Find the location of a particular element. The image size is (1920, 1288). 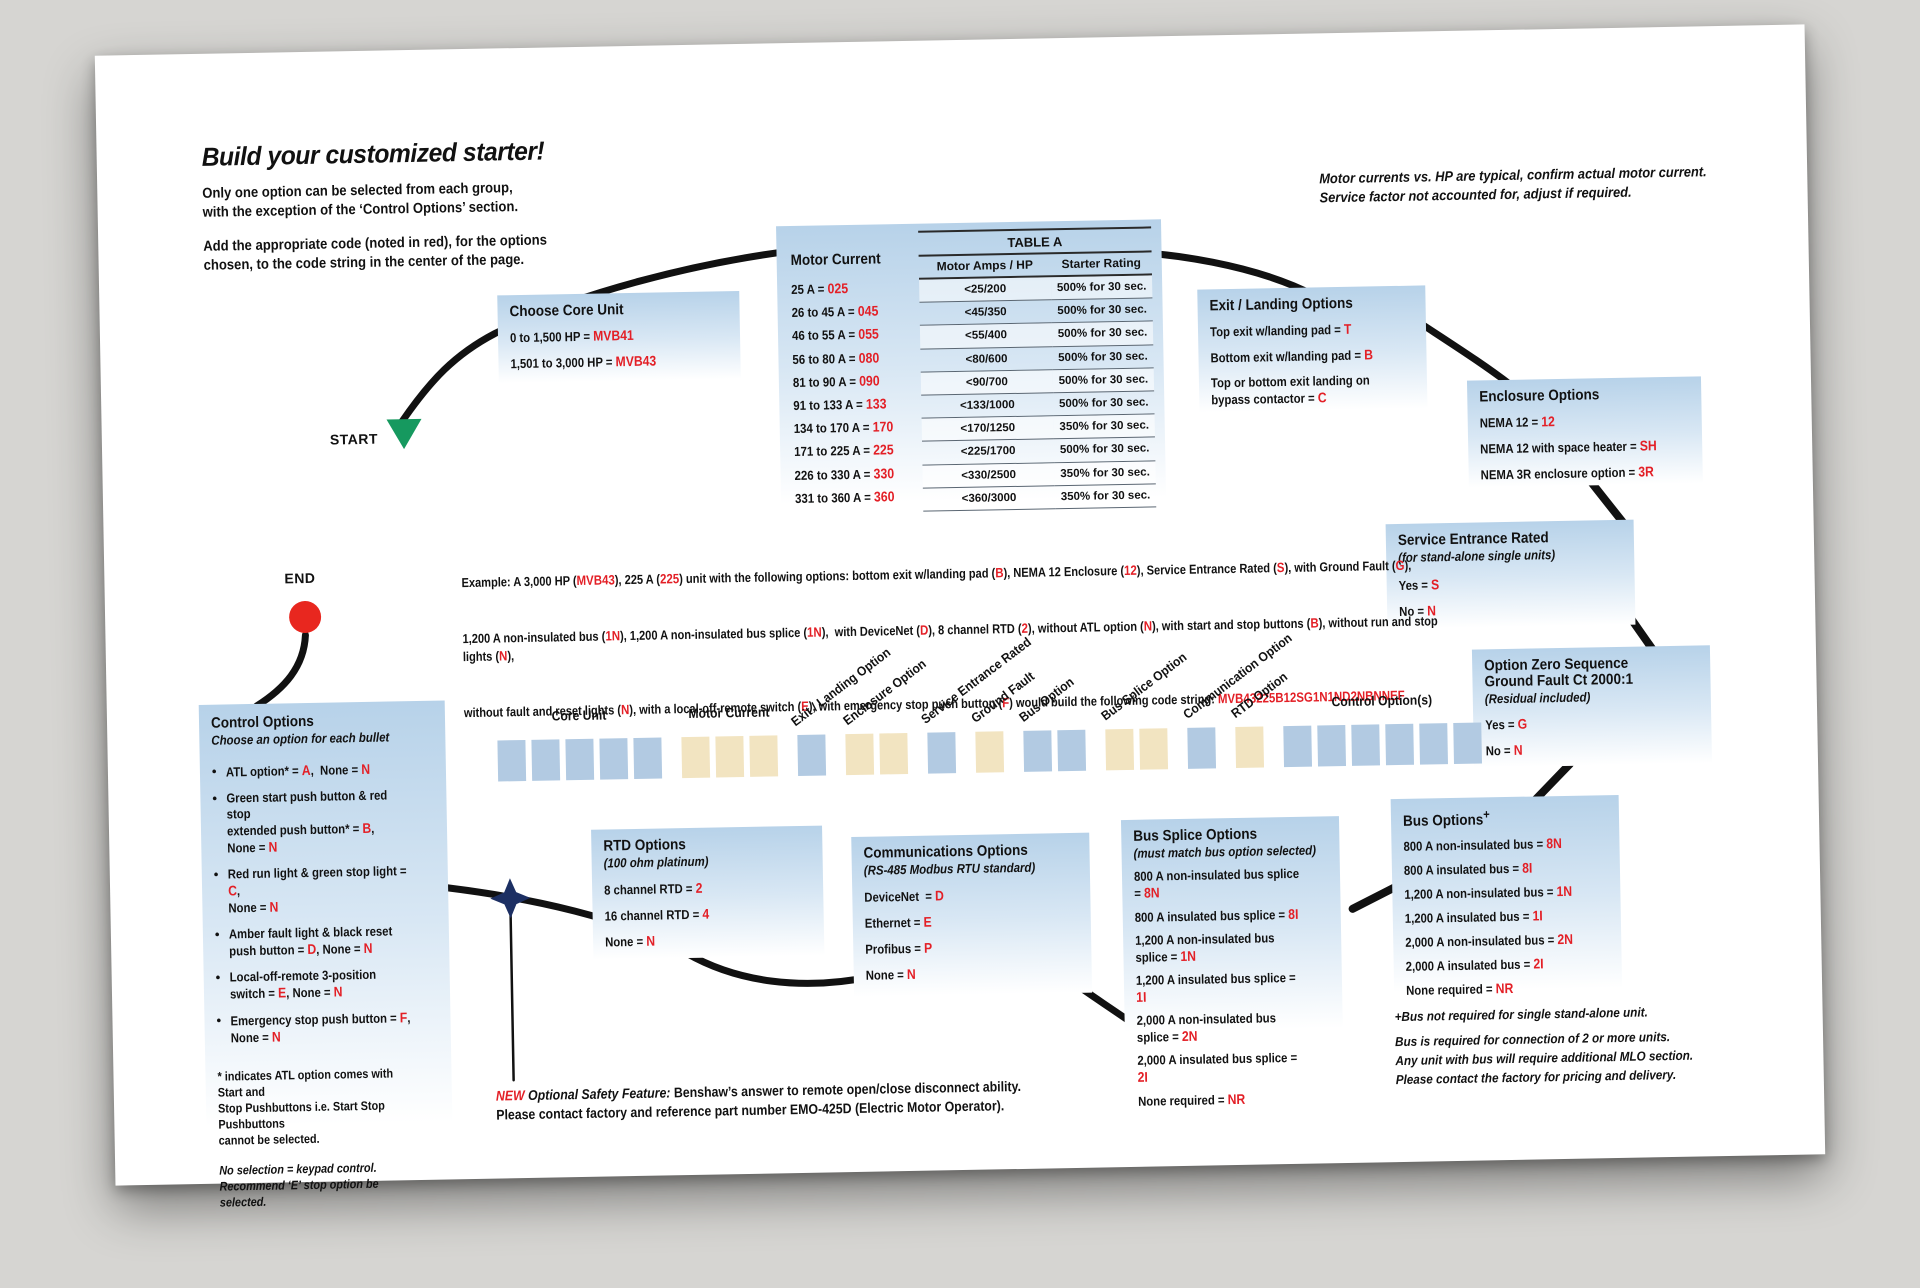

amps-cell: <133/1000 is located at coordinates (987, 406).